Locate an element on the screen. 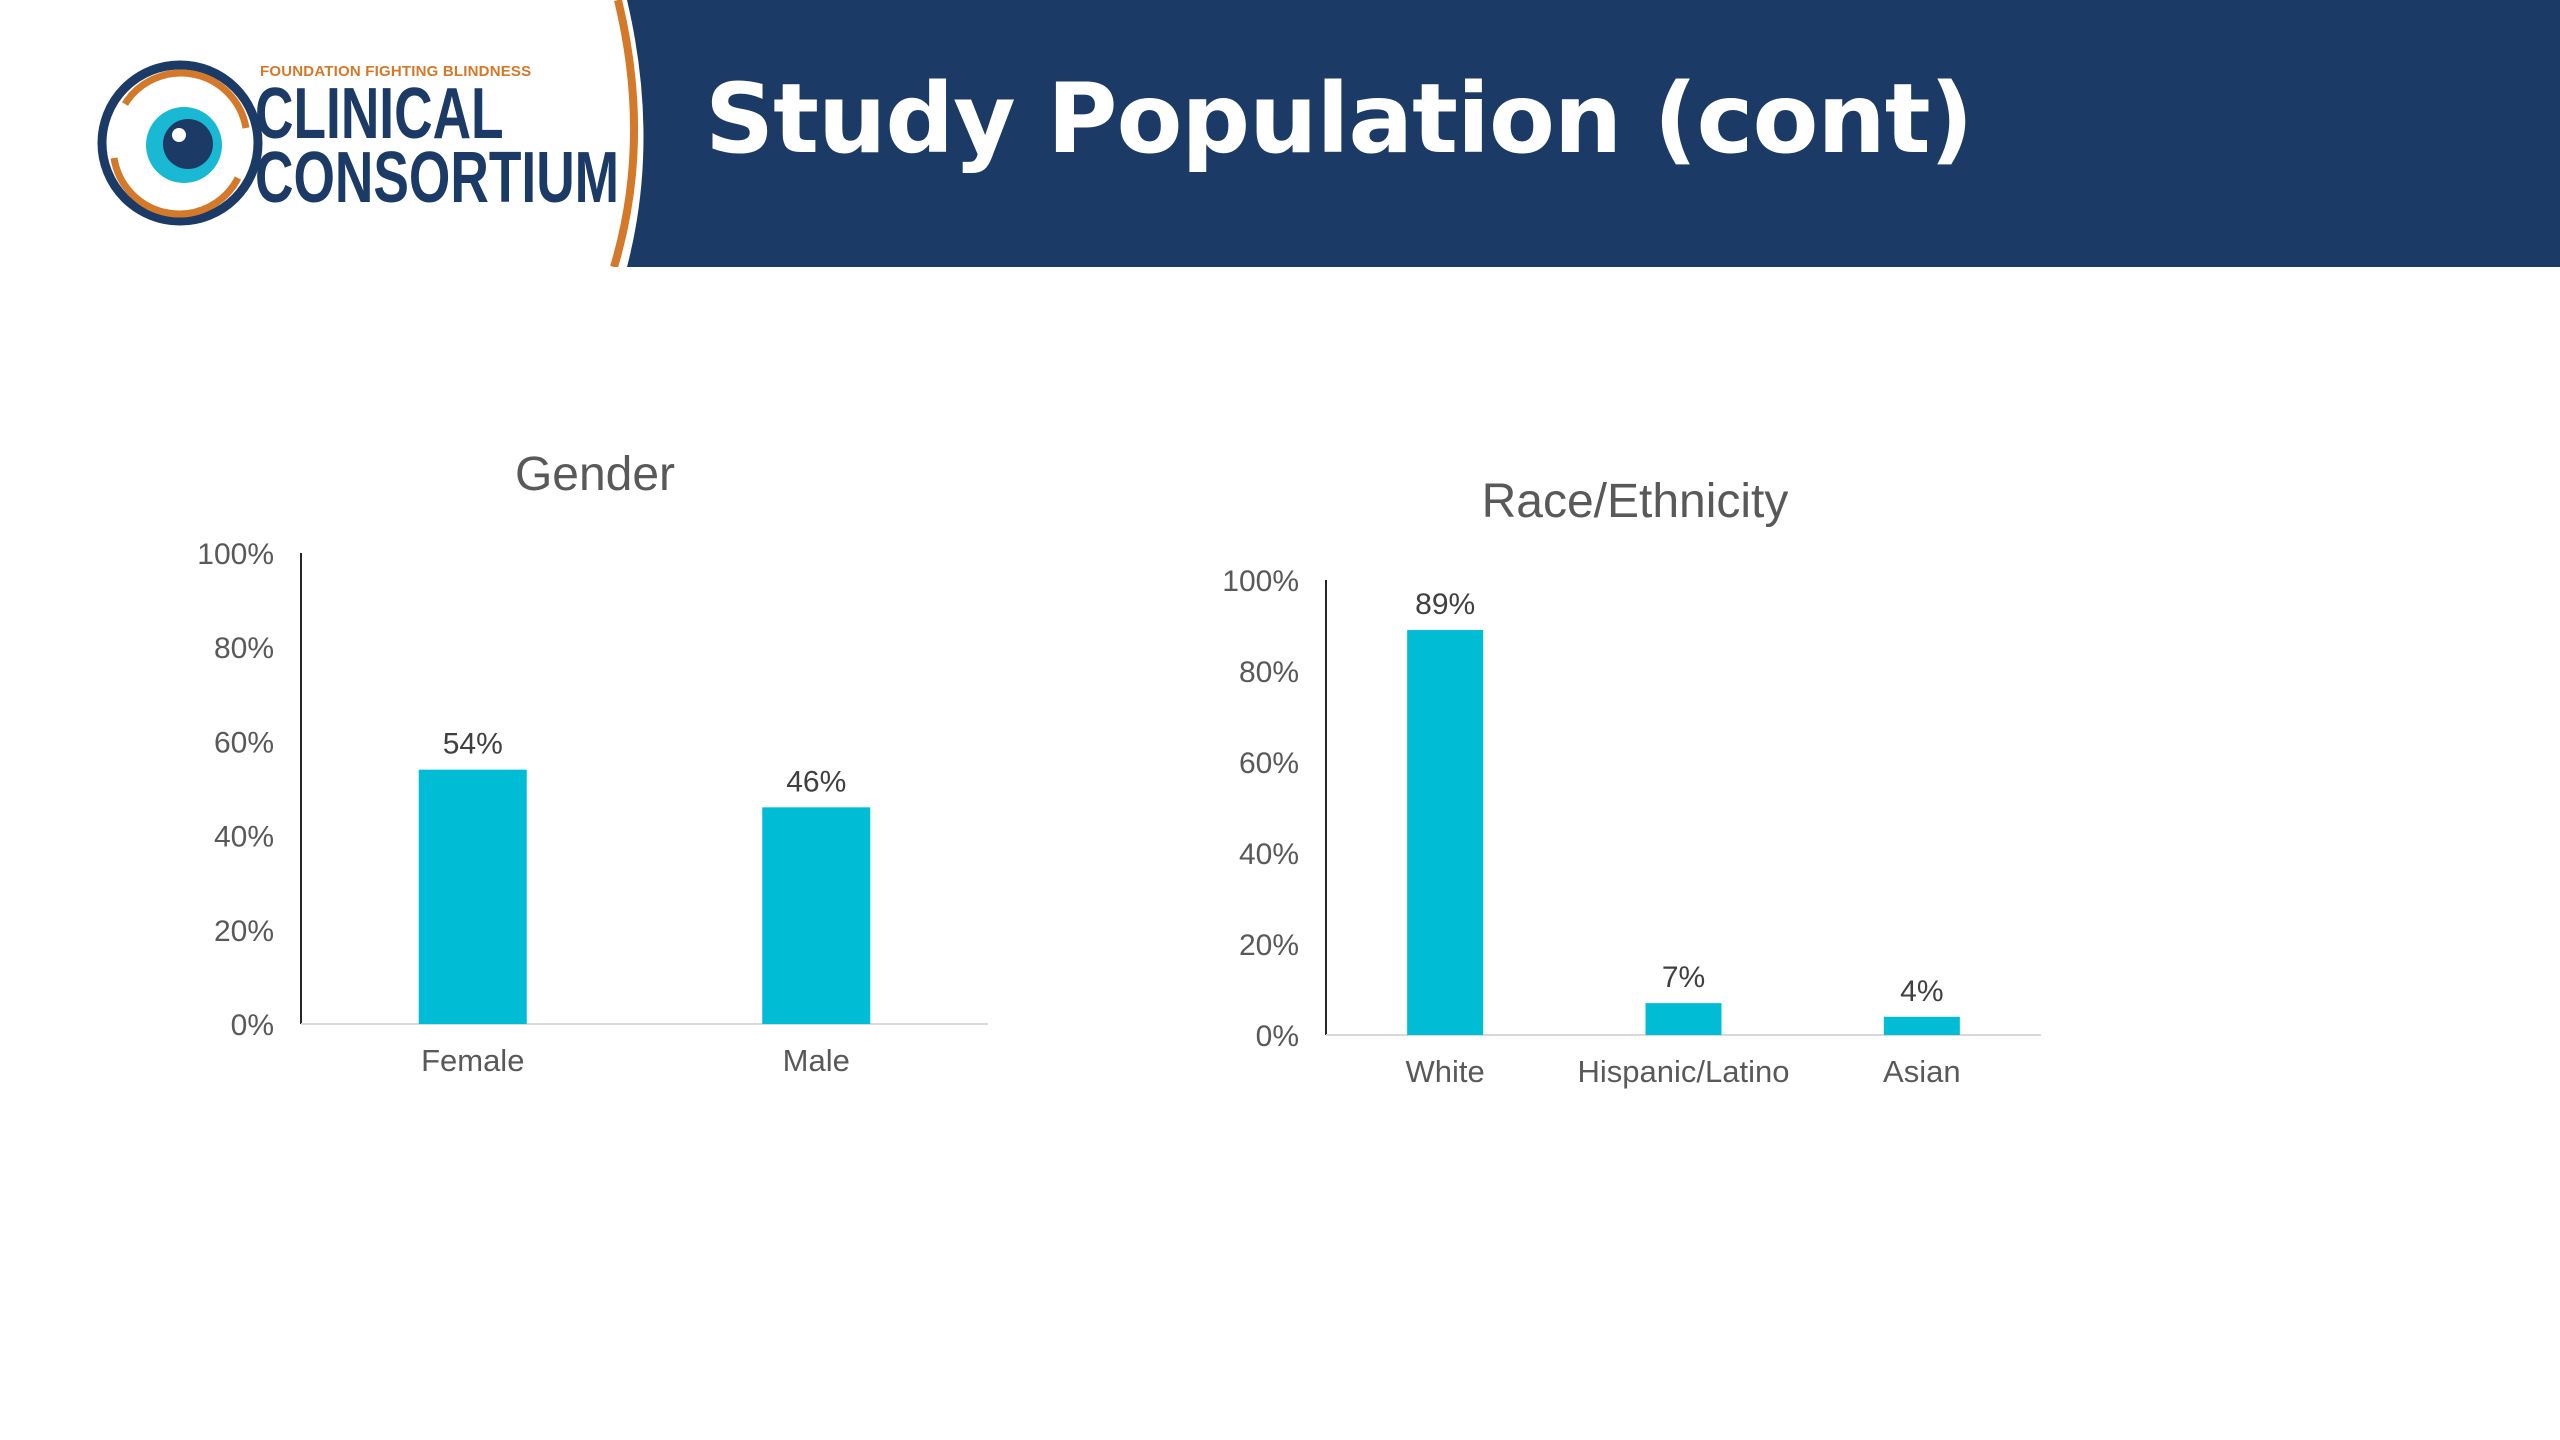  x-tick-label: White is located at coordinates (1445, 1071).